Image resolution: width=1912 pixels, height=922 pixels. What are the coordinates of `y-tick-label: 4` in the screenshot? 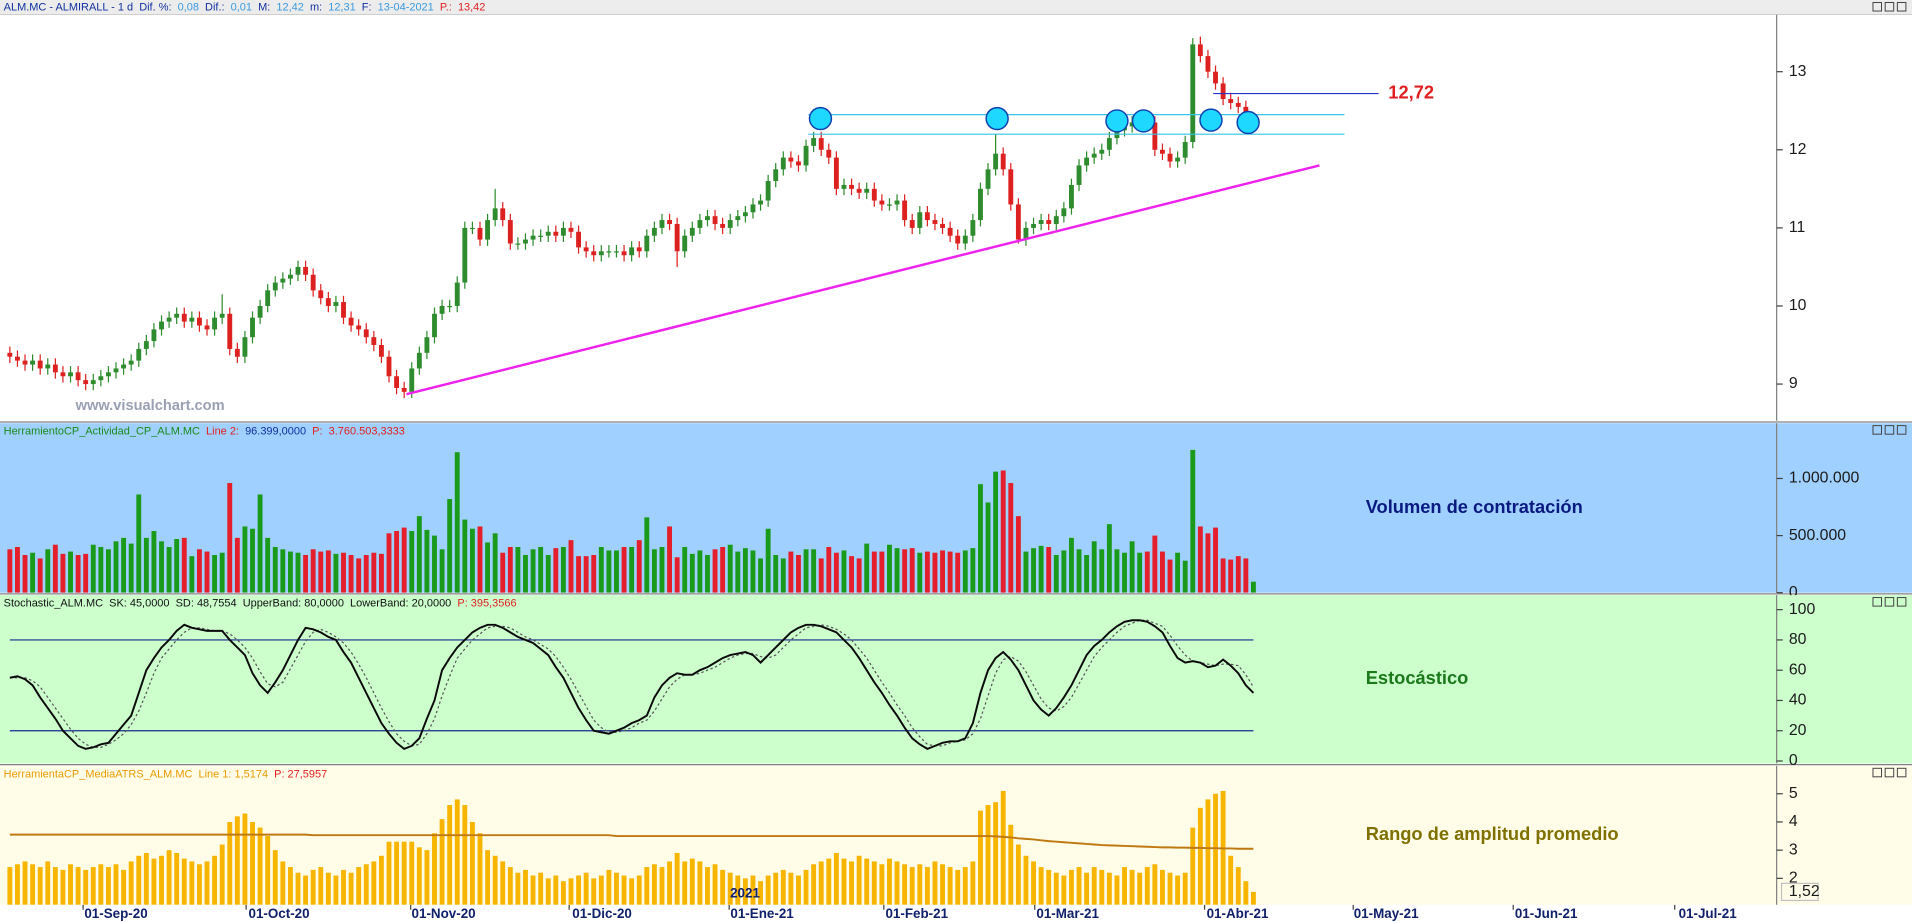 It's located at (1793, 821).